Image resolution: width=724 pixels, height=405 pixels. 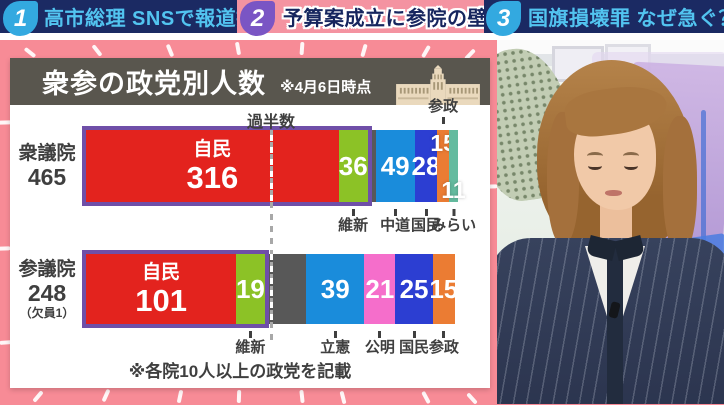 I want to click on party-callout-中道: 中道, so click(x=395, y=221).